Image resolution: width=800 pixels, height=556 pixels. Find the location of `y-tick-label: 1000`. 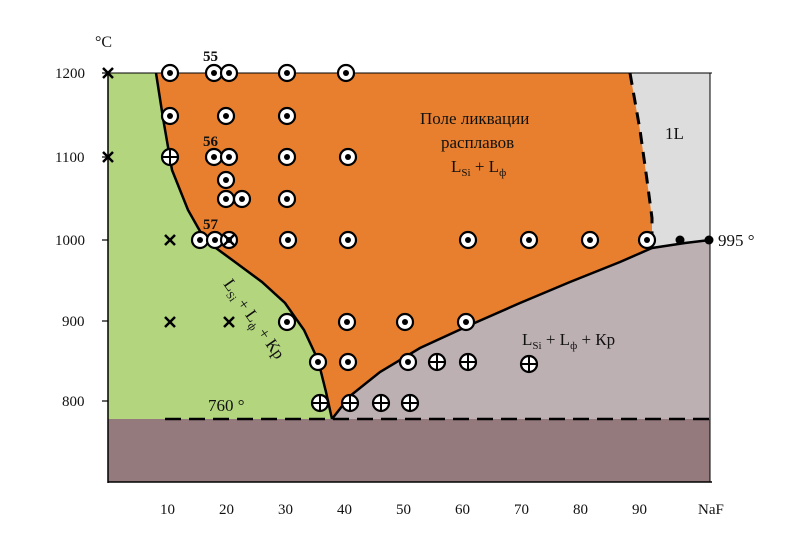

y-tick-label: 1000 is located at coordinates (70, 241).